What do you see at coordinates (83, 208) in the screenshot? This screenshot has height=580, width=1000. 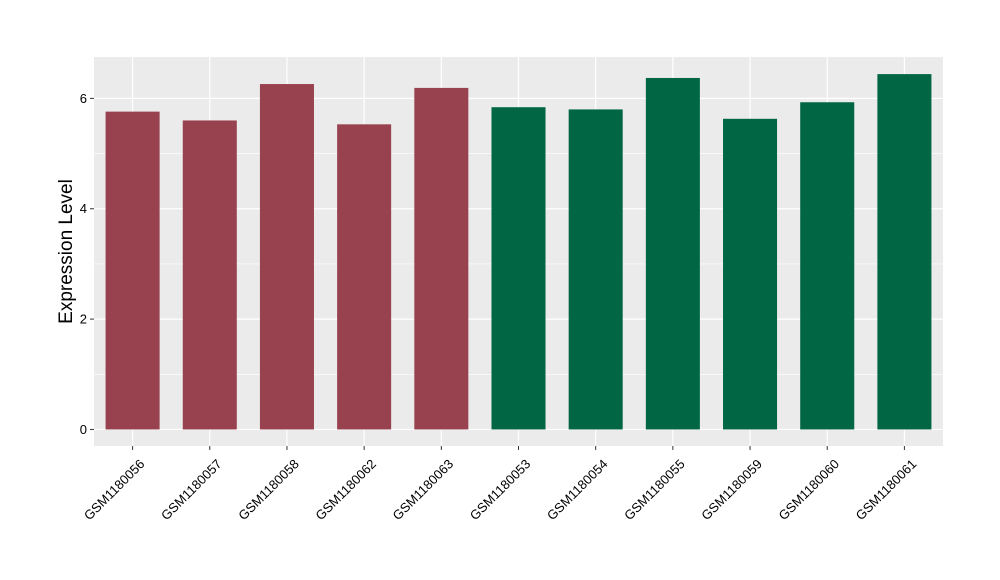 I see `y-tick-label: 4` at bounding box center [83, 208].